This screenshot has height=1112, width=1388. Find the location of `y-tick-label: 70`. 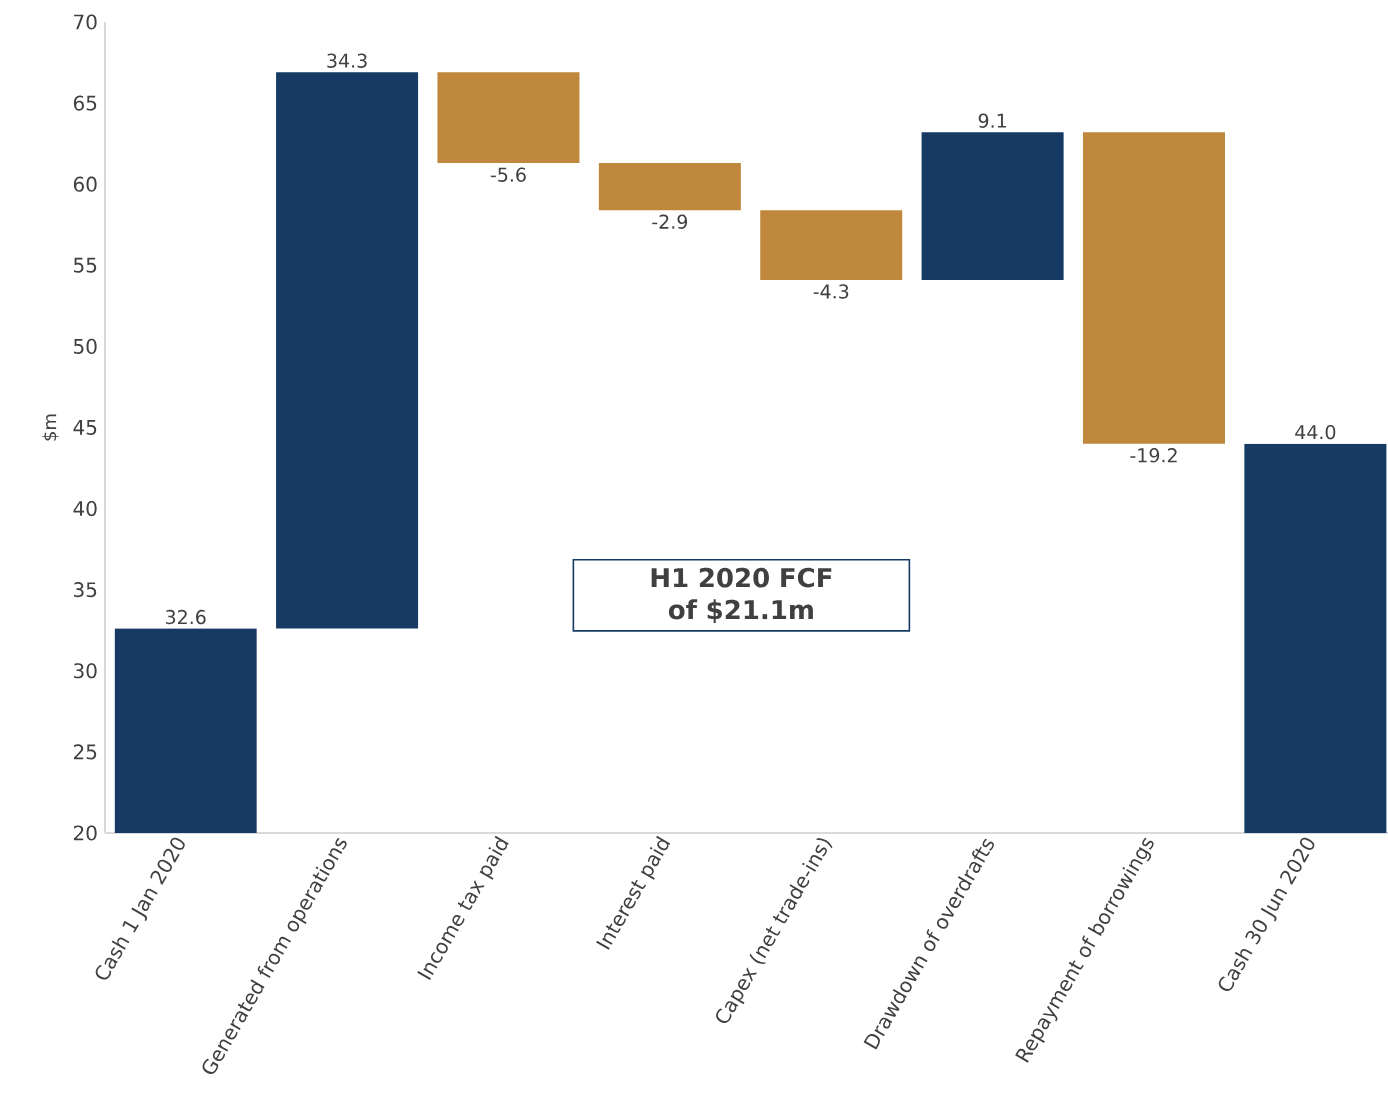

y-tick-label: 70 is located at coordinates (85, 22).